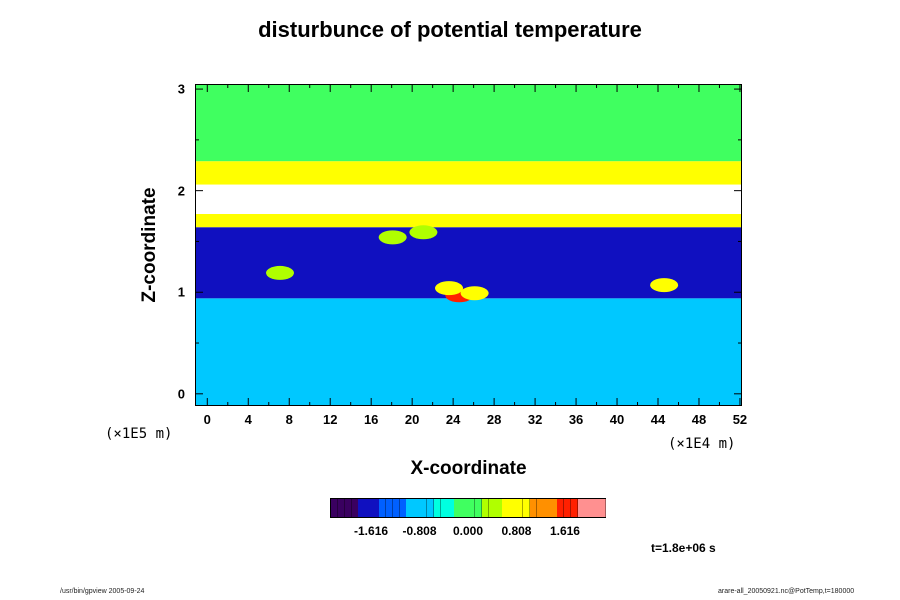 The image size is (900, 600). I want to click on footer-source: arare-all_20050921.nc@PotTemp,t=180000, so click(786, 591).